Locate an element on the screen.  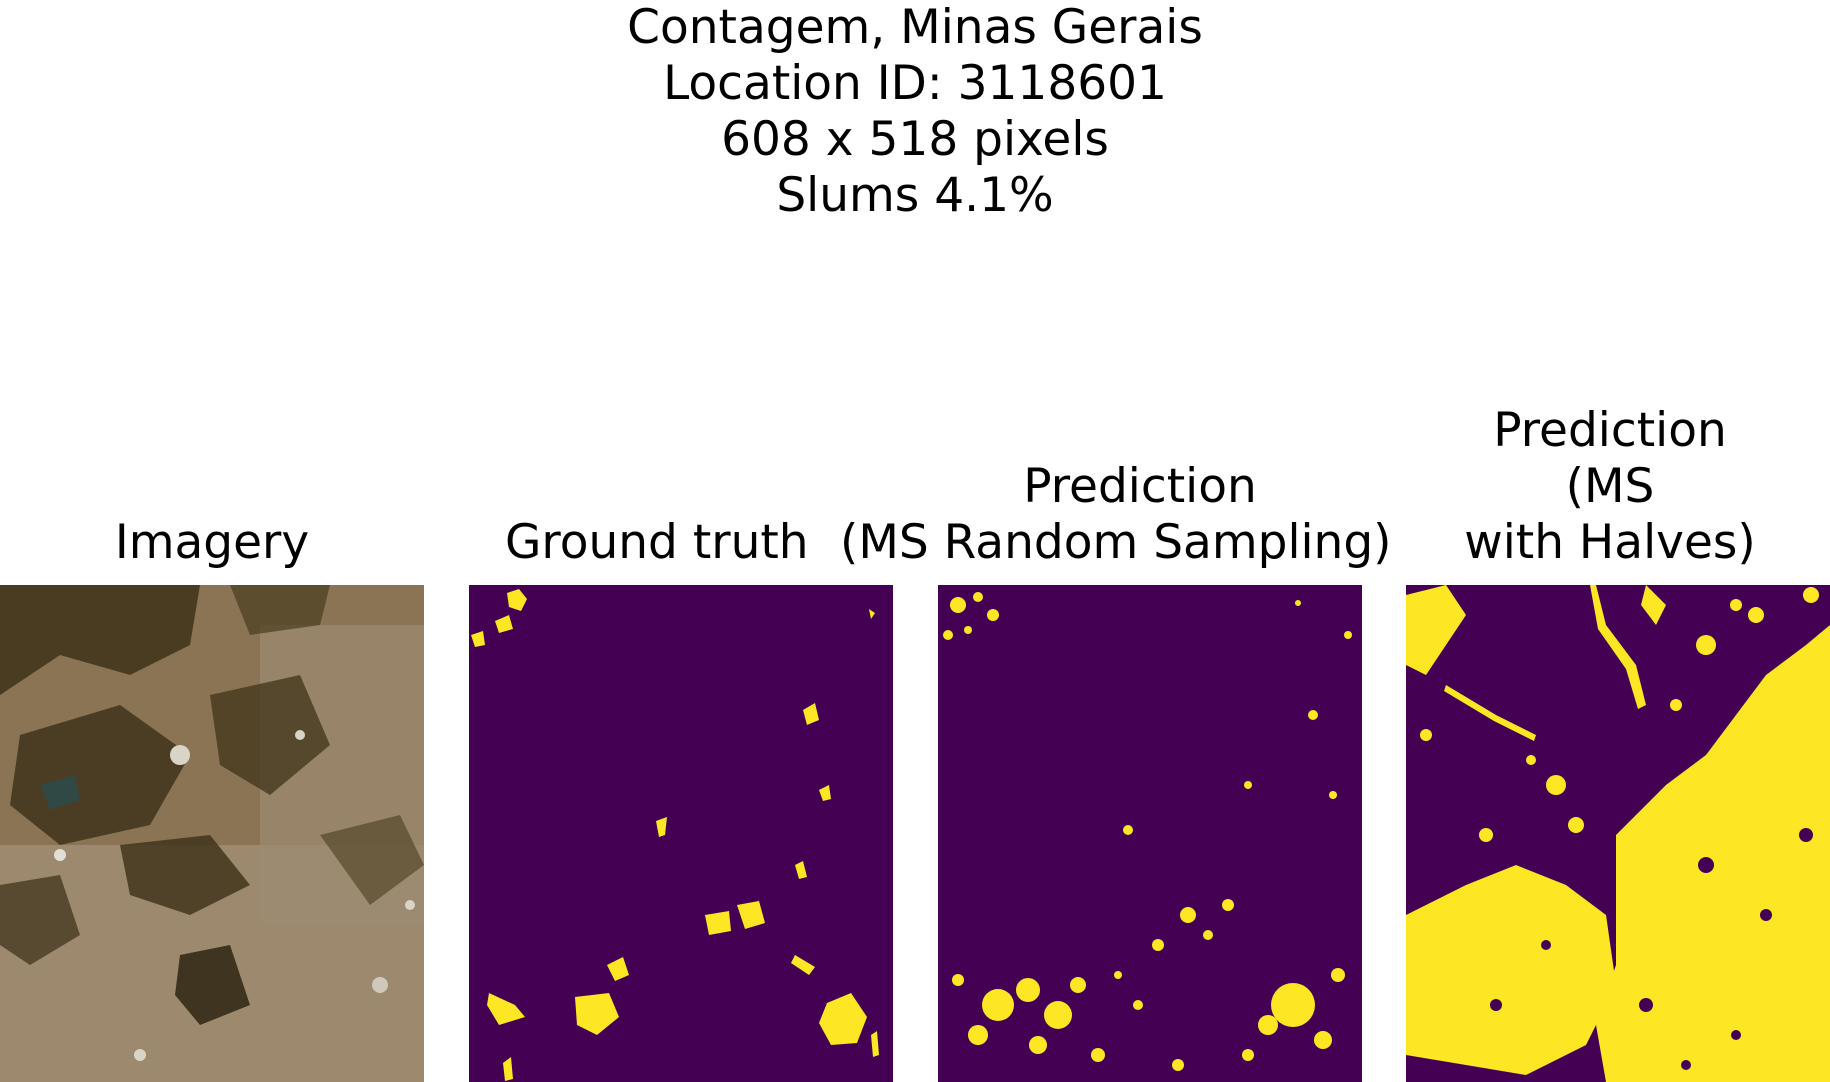
panel-title-prediction-halves-line-1: Prediction is located at coordinates (1610, 430).